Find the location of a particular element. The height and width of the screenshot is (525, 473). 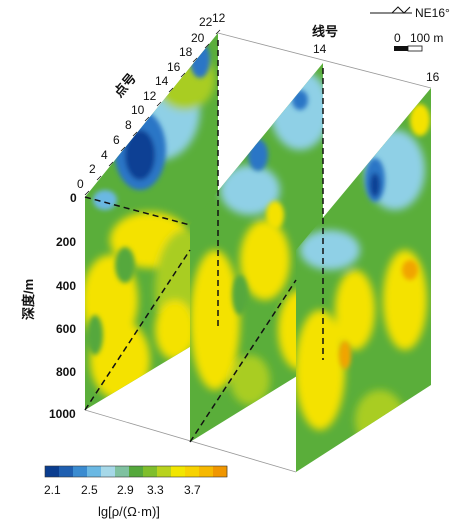

depth-tick-1000: 1000 is located at coordinates (62, 414).